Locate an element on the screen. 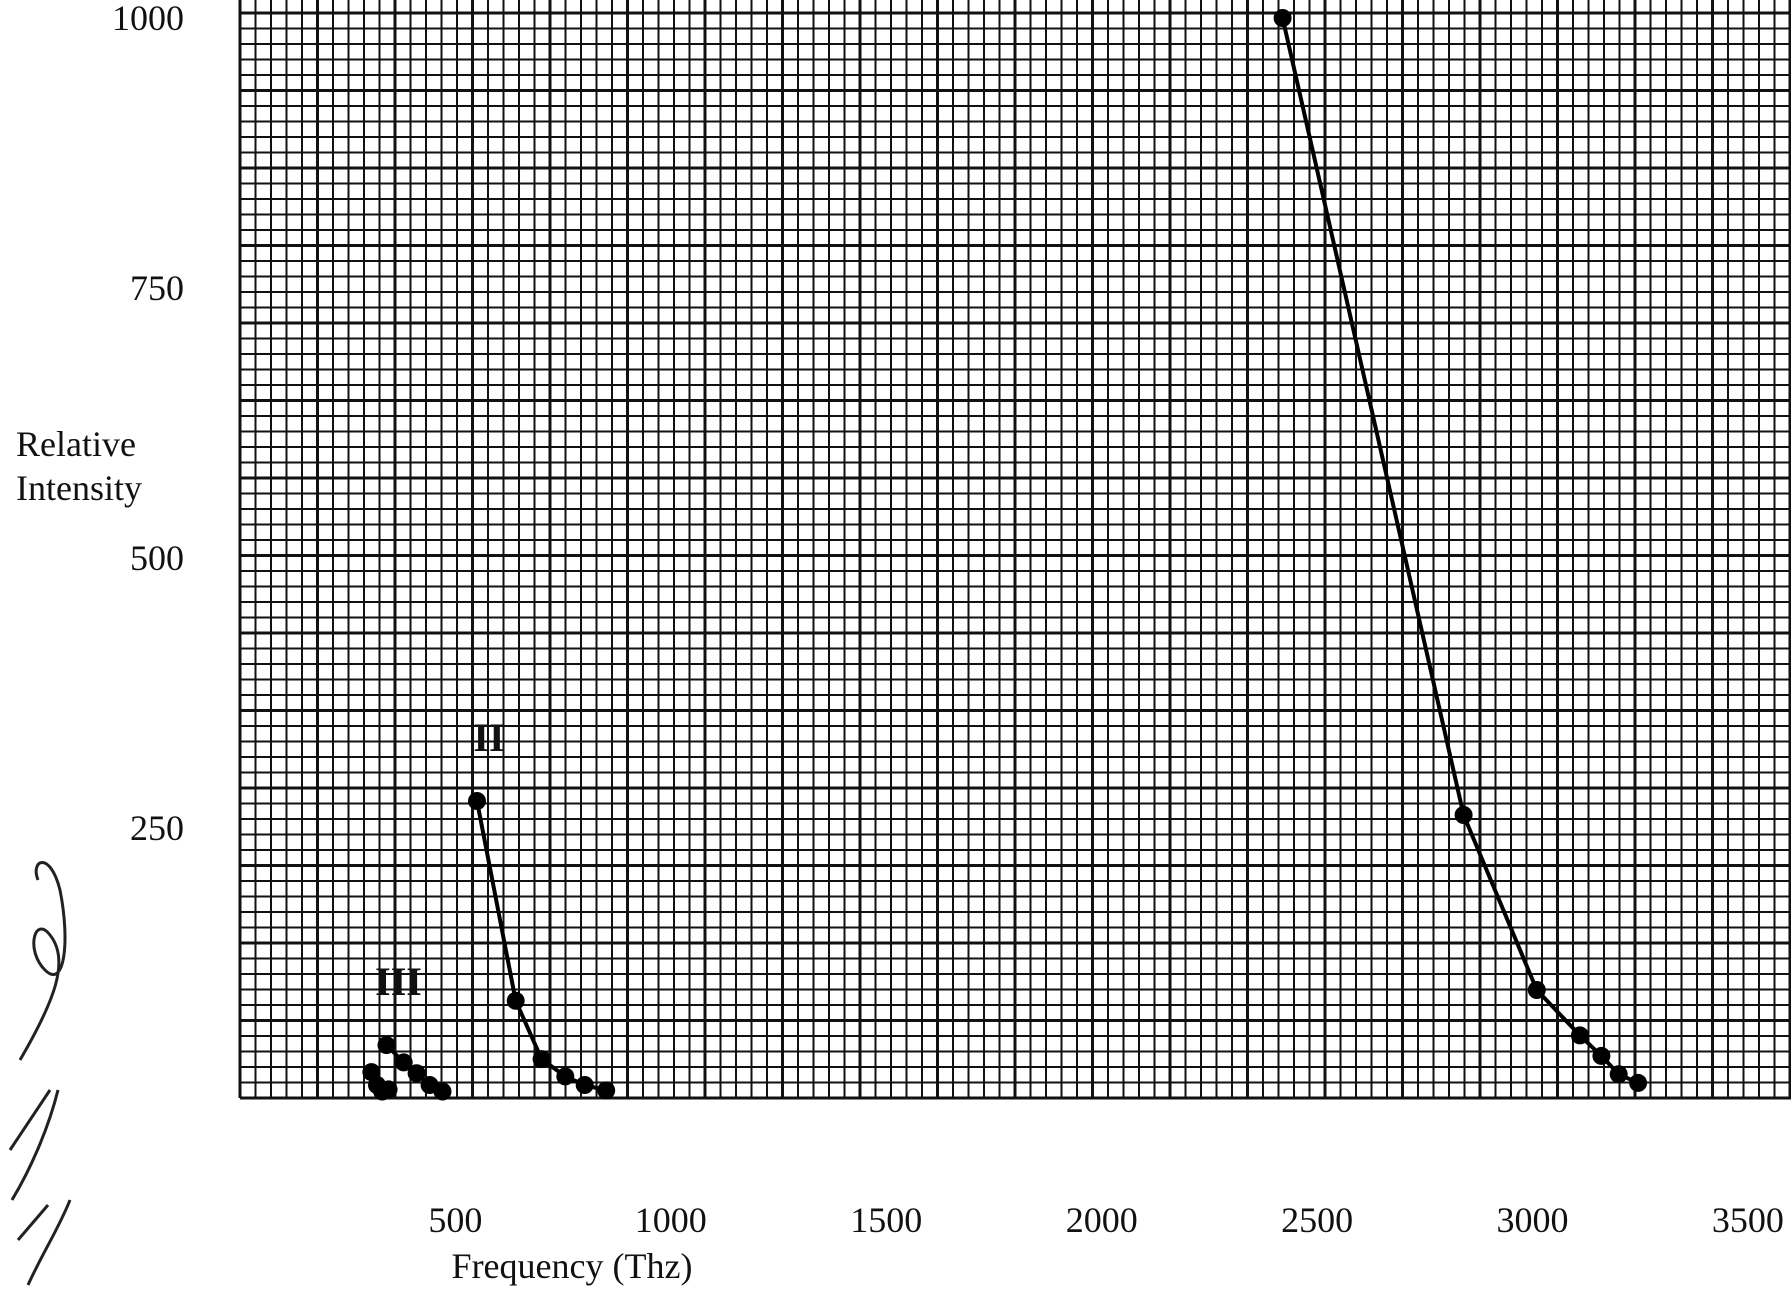 This screenshot has height=1291, width=1791. handwritten-signature is located at coordinates (40, 1073).